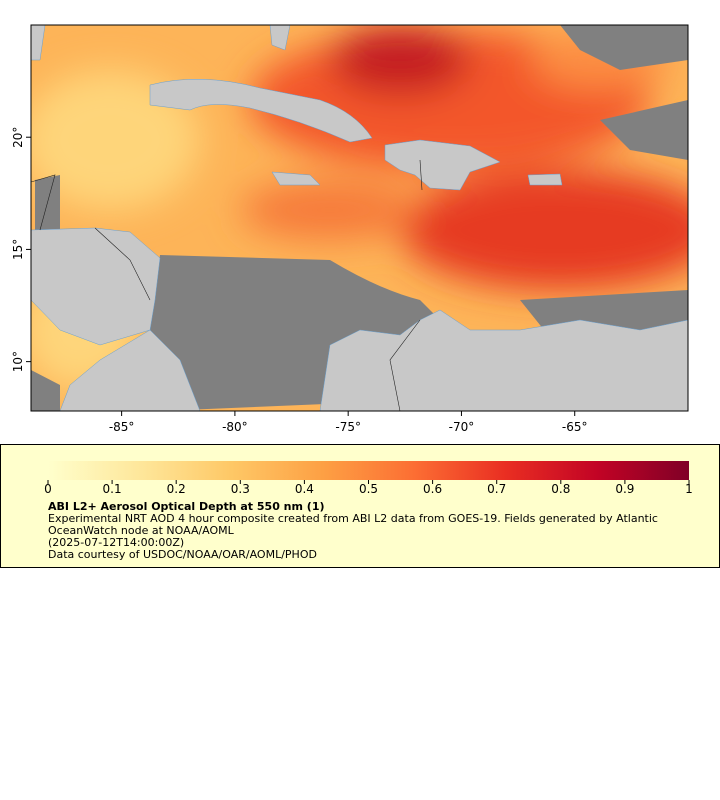  Describe the element at coordinates (432, 489) in the screenshot. I see `colorbar-tick-label: 0.6` at that location.